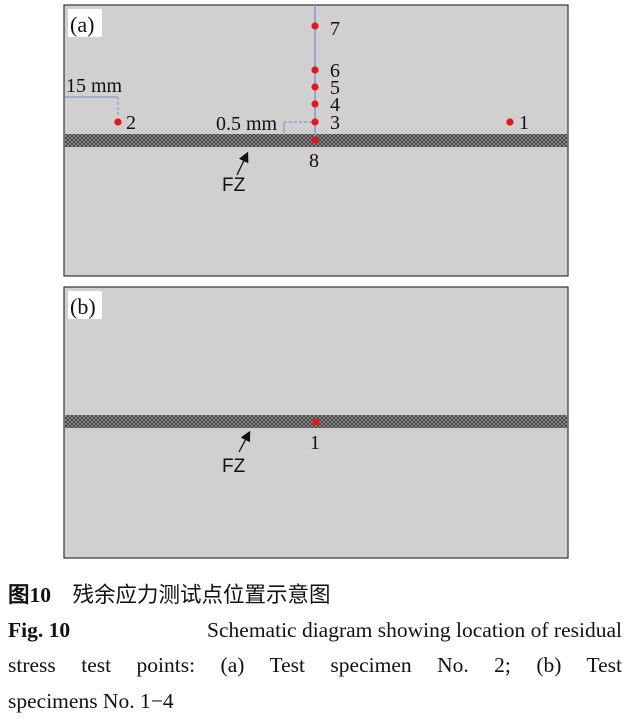 Image resolution: width=631 pixels, height=728 pixels. I want to click on fz-label-b: FZ, so click(234, 466).